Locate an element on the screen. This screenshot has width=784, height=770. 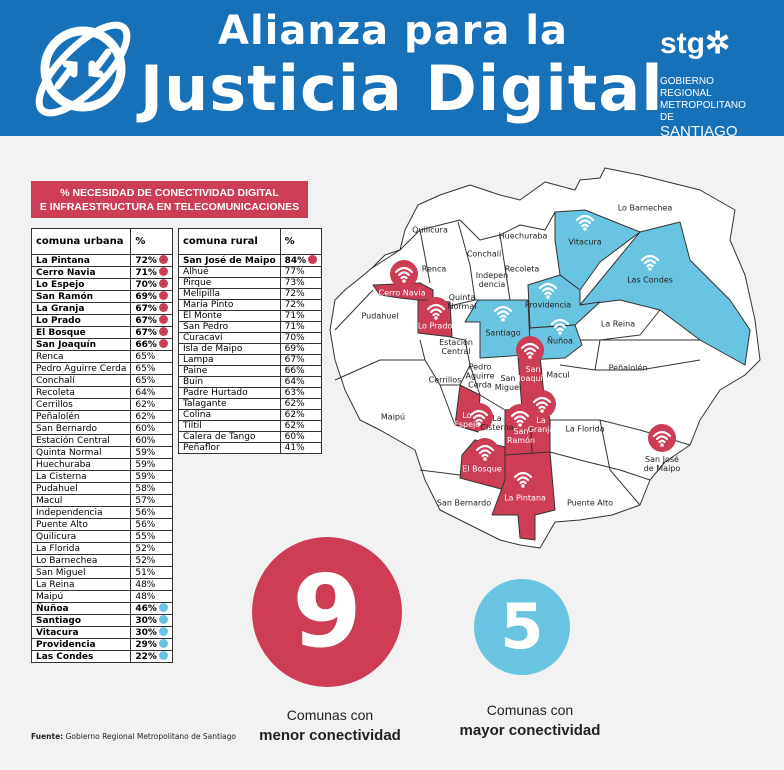
map-region-la-pintana is located at coordinates (523, 496).